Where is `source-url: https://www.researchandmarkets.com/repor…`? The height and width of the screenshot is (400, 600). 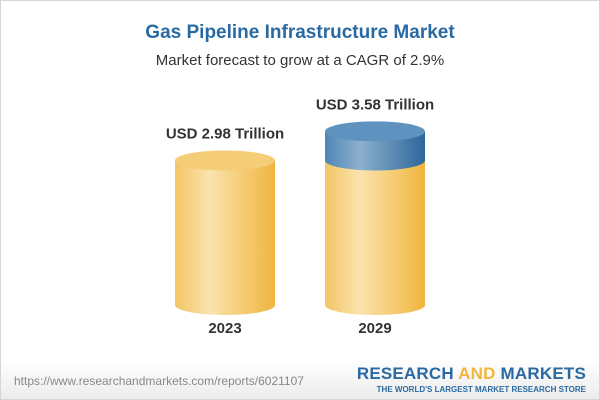
source-url: https://www.researchandmarkets.com/repor… is located at coordinates (159, 381).